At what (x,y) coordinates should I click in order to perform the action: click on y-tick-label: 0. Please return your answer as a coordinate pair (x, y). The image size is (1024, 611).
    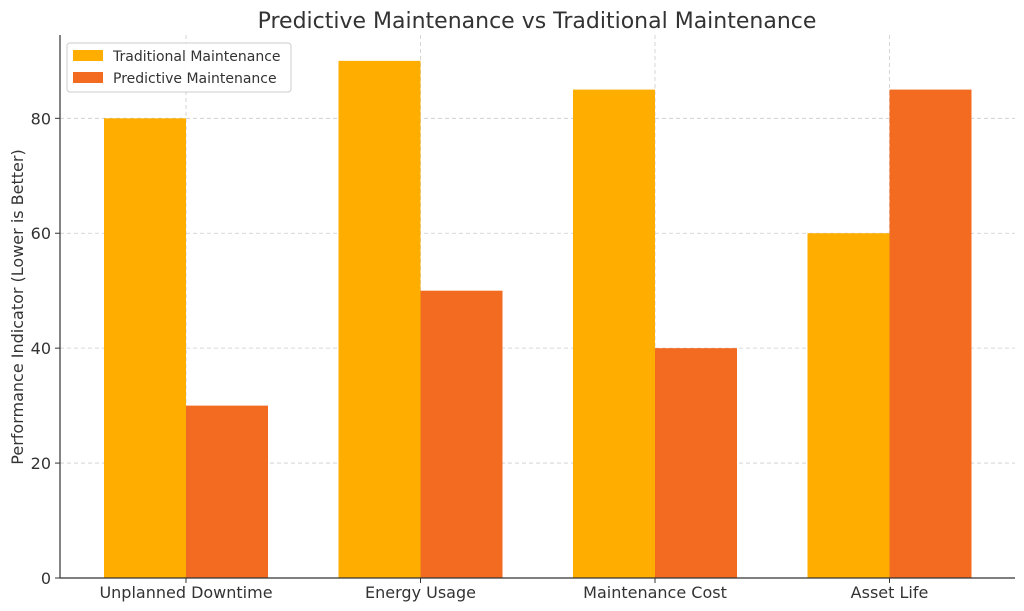
    Looking at the image, I should click on (46, 578).